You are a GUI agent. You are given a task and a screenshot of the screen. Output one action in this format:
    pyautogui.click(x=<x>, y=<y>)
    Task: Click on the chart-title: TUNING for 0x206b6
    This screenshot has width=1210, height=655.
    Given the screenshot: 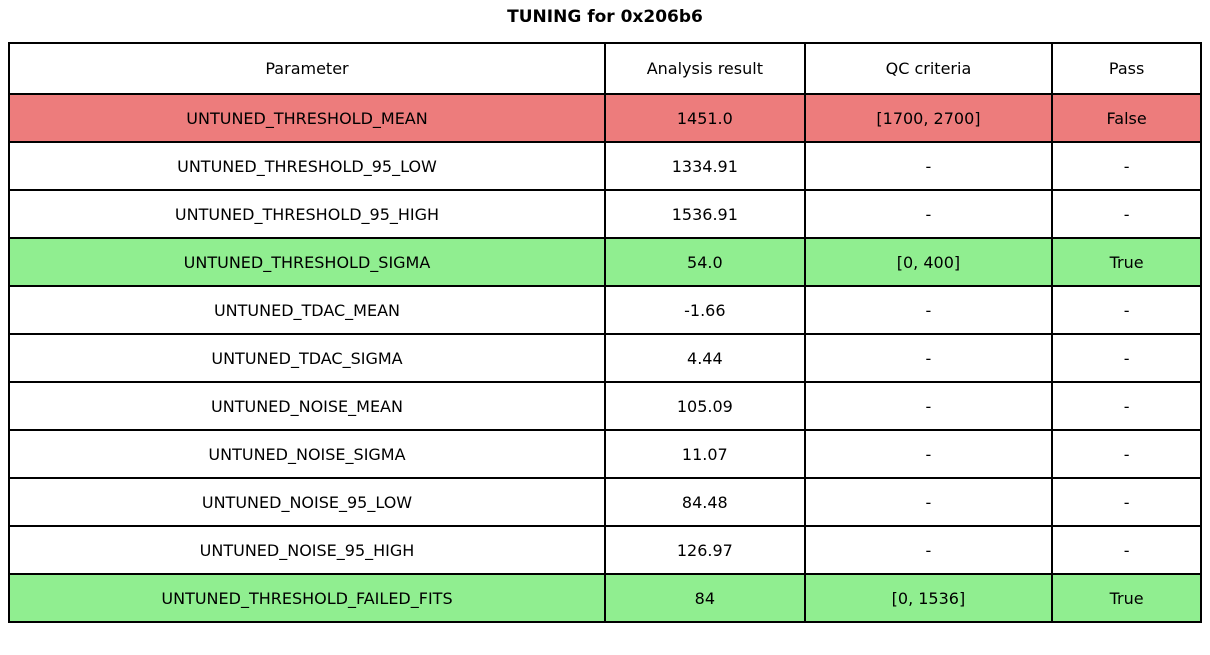 What is the action you would take?
    pyautogui.click(x=605, y=17)
    